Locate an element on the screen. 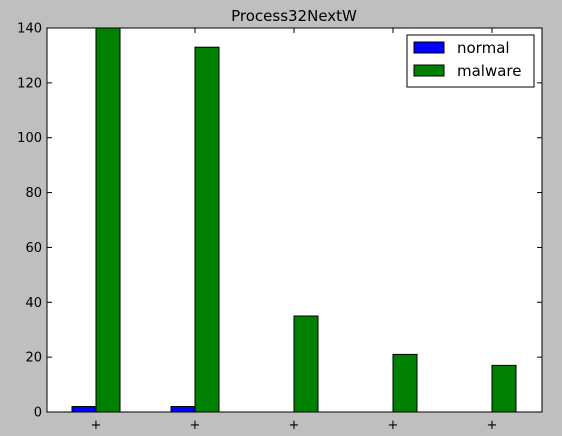 Image resolution: width=562 pixels, height=436 pixels. y-tick-label: 100 is located at coordinates (29, 138).